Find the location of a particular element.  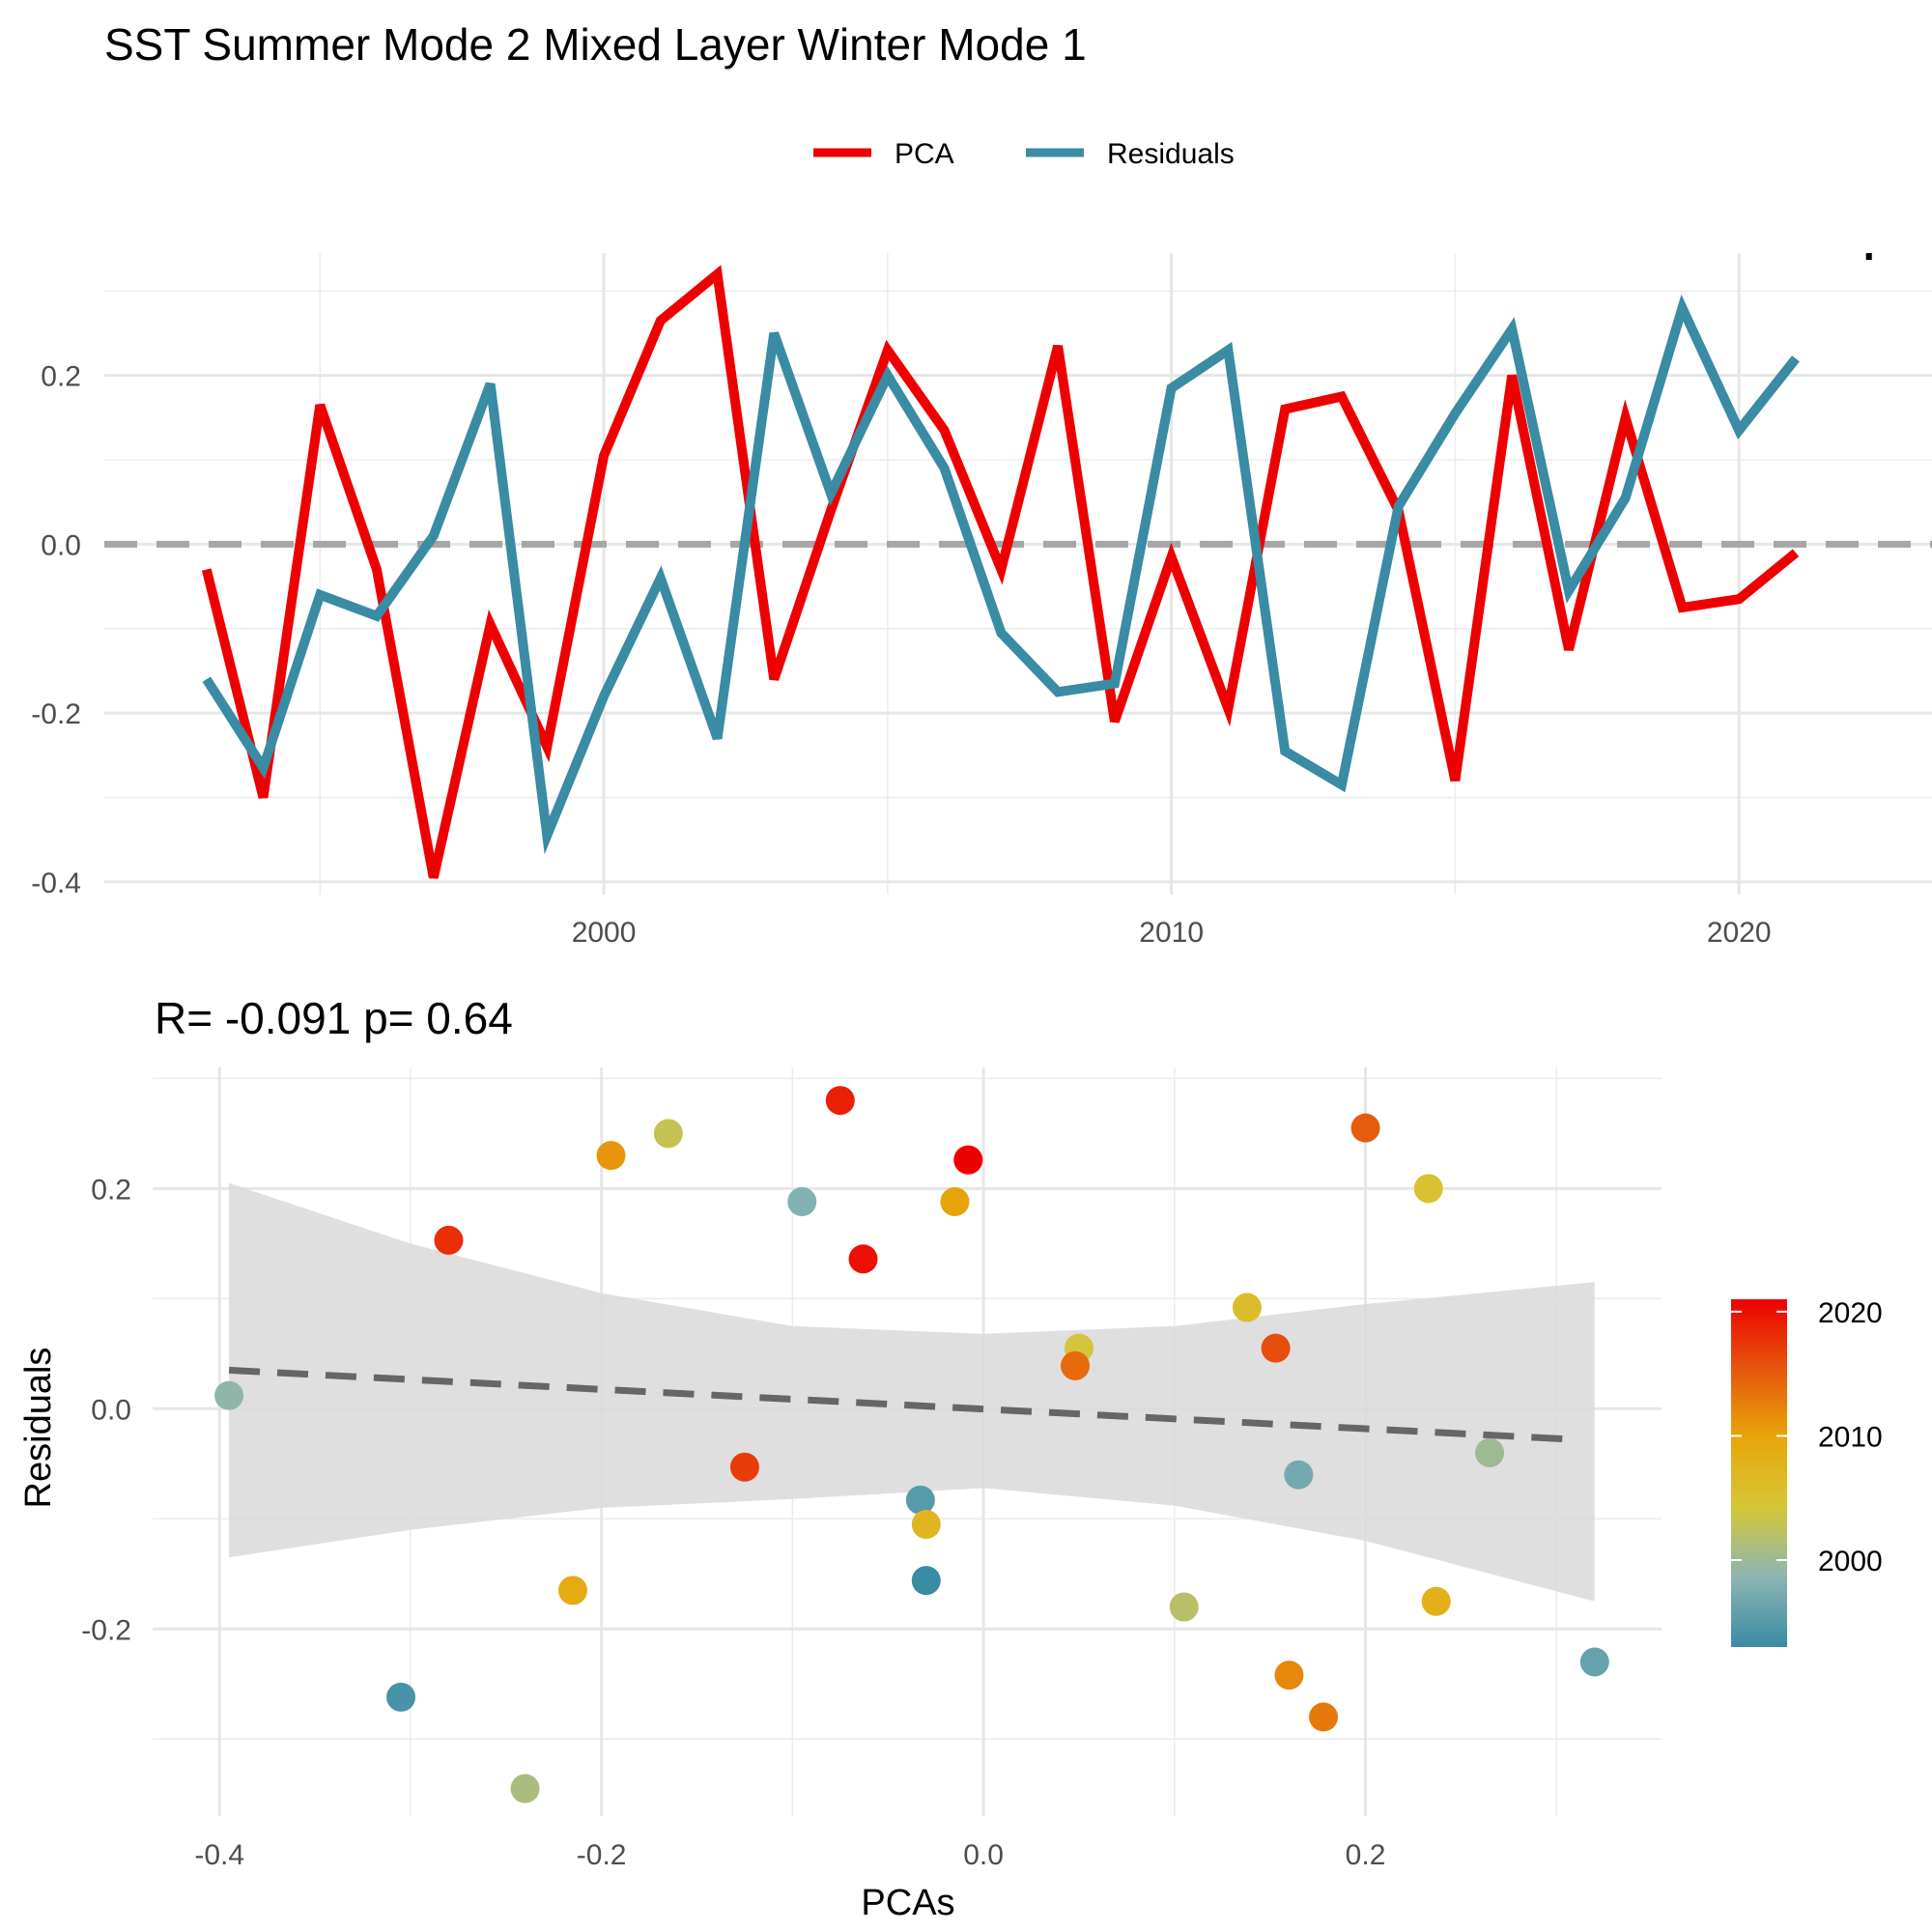

legend-label-pca: PCA is located at coordinates (924, 154).